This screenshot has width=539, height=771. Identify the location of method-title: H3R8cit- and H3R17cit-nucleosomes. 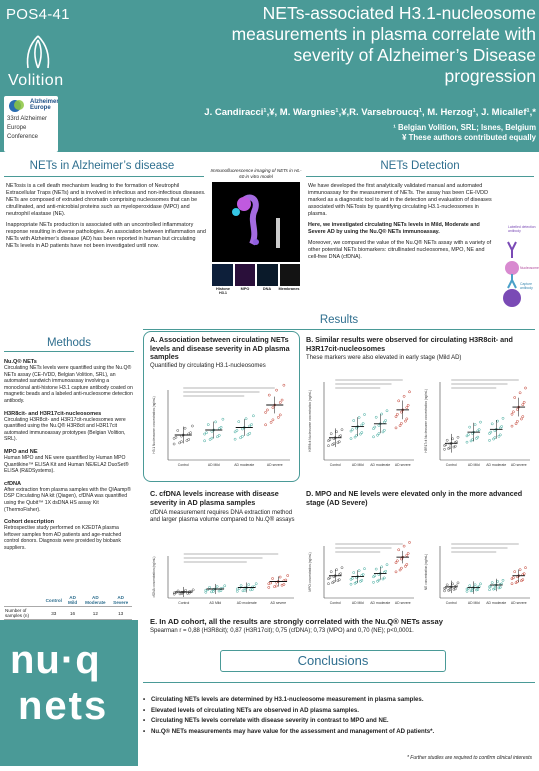
(53, 413).